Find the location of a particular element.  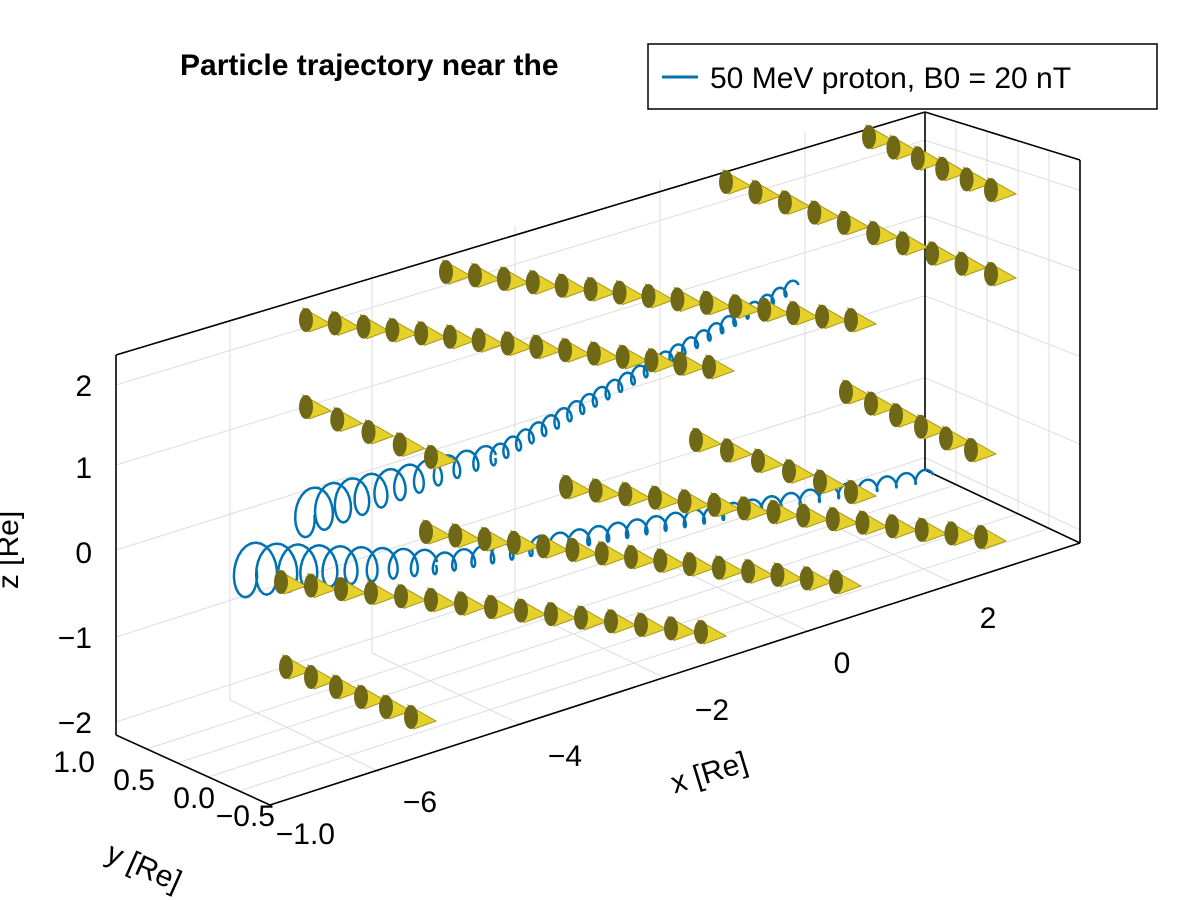

gridline-z is located at coordinates (1002, 326).